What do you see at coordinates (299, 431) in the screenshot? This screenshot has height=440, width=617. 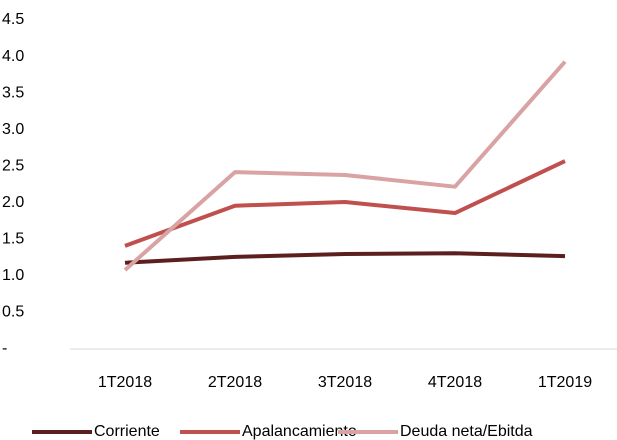 I see `legend-label: Apalancamiento` at bounding box center [299, 431].